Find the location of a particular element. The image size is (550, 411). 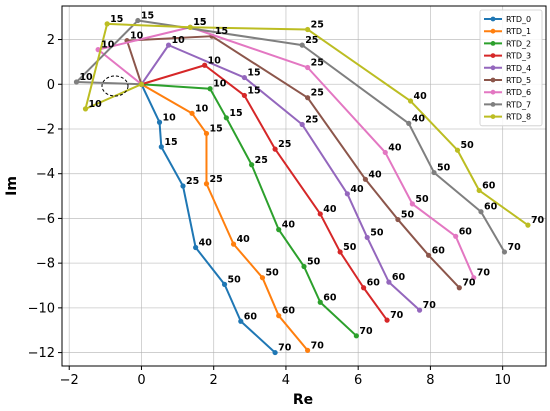

legend-label: RTD_3 is located at coordinates (518, 56).